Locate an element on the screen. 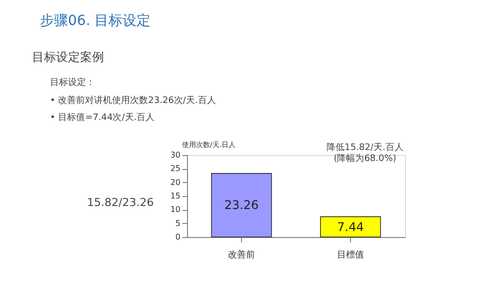  x-tick-label: 改善前 is located at coordinates (241, 255).